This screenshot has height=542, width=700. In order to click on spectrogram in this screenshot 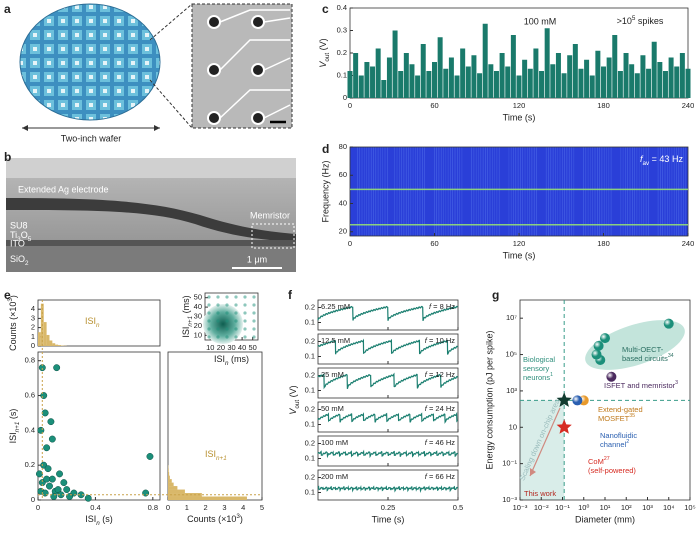, I will do `click(519, 191)`.